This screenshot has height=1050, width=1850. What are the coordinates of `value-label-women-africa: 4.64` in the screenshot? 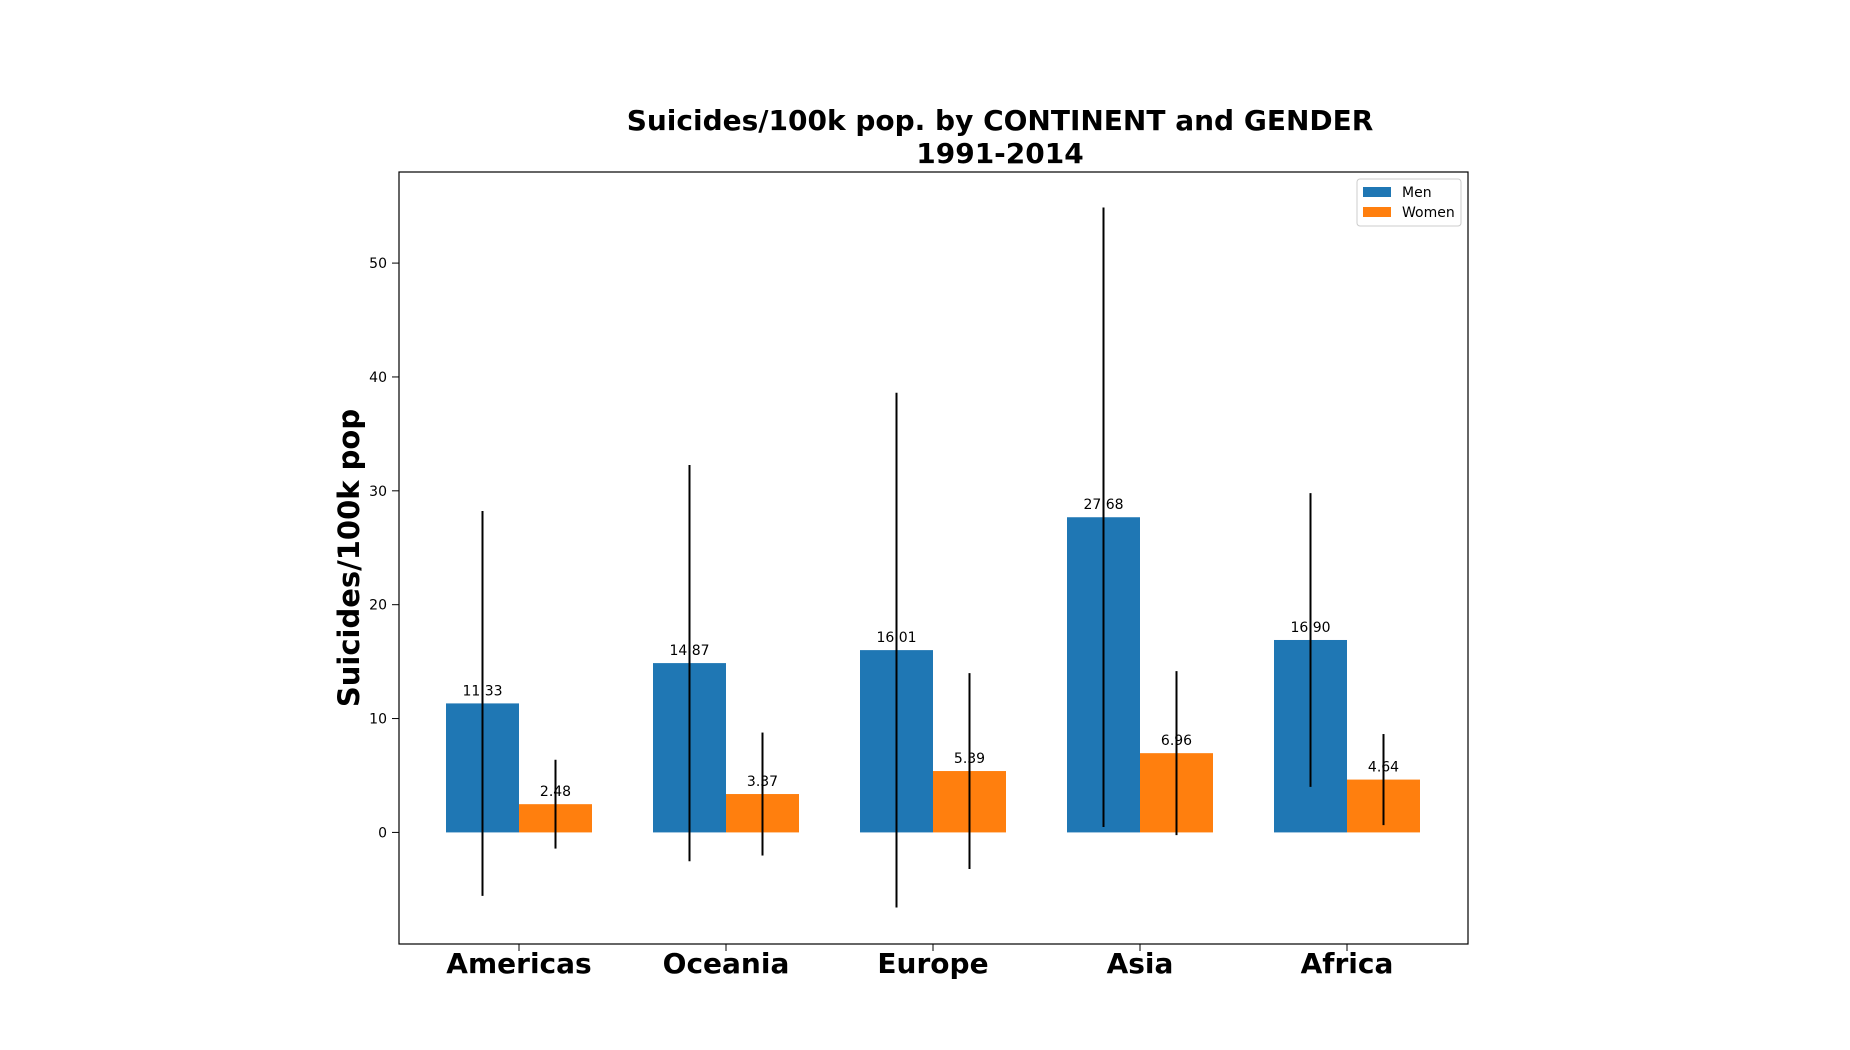 It's located at (1383, 768).